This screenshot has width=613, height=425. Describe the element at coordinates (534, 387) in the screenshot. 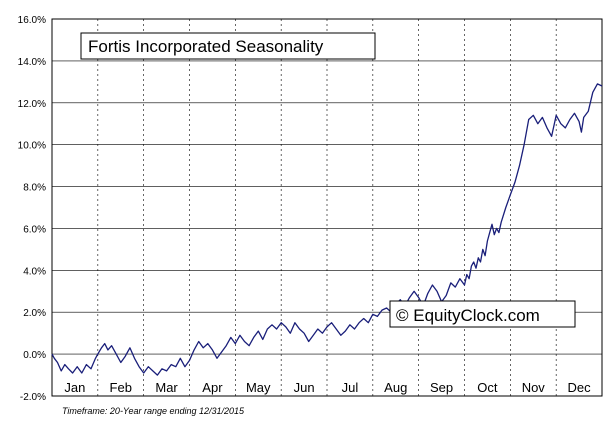

I see `x-tick-label: Nov` at that location.